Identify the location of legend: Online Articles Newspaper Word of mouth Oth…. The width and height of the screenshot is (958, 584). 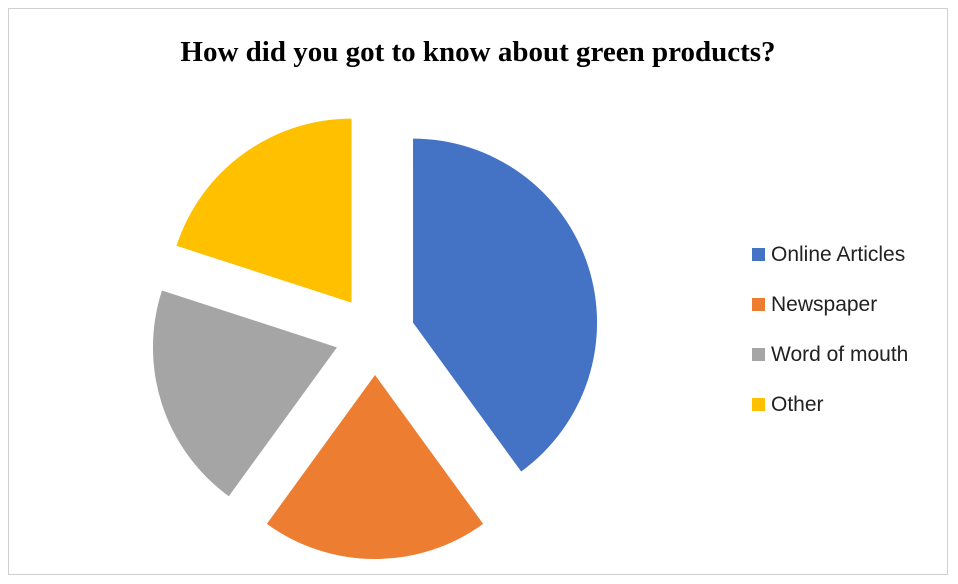
(830, 342).